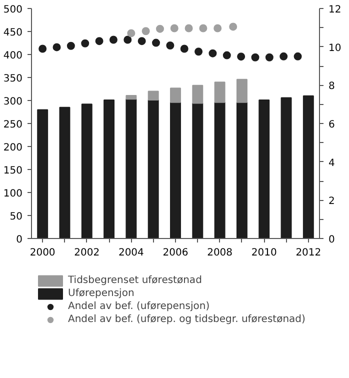 The image size is (349, 378). What do you see at coordinates (335, 48) in the screenshot?
I see `y2-tick-label: 10` at bounding box center [335, 48].